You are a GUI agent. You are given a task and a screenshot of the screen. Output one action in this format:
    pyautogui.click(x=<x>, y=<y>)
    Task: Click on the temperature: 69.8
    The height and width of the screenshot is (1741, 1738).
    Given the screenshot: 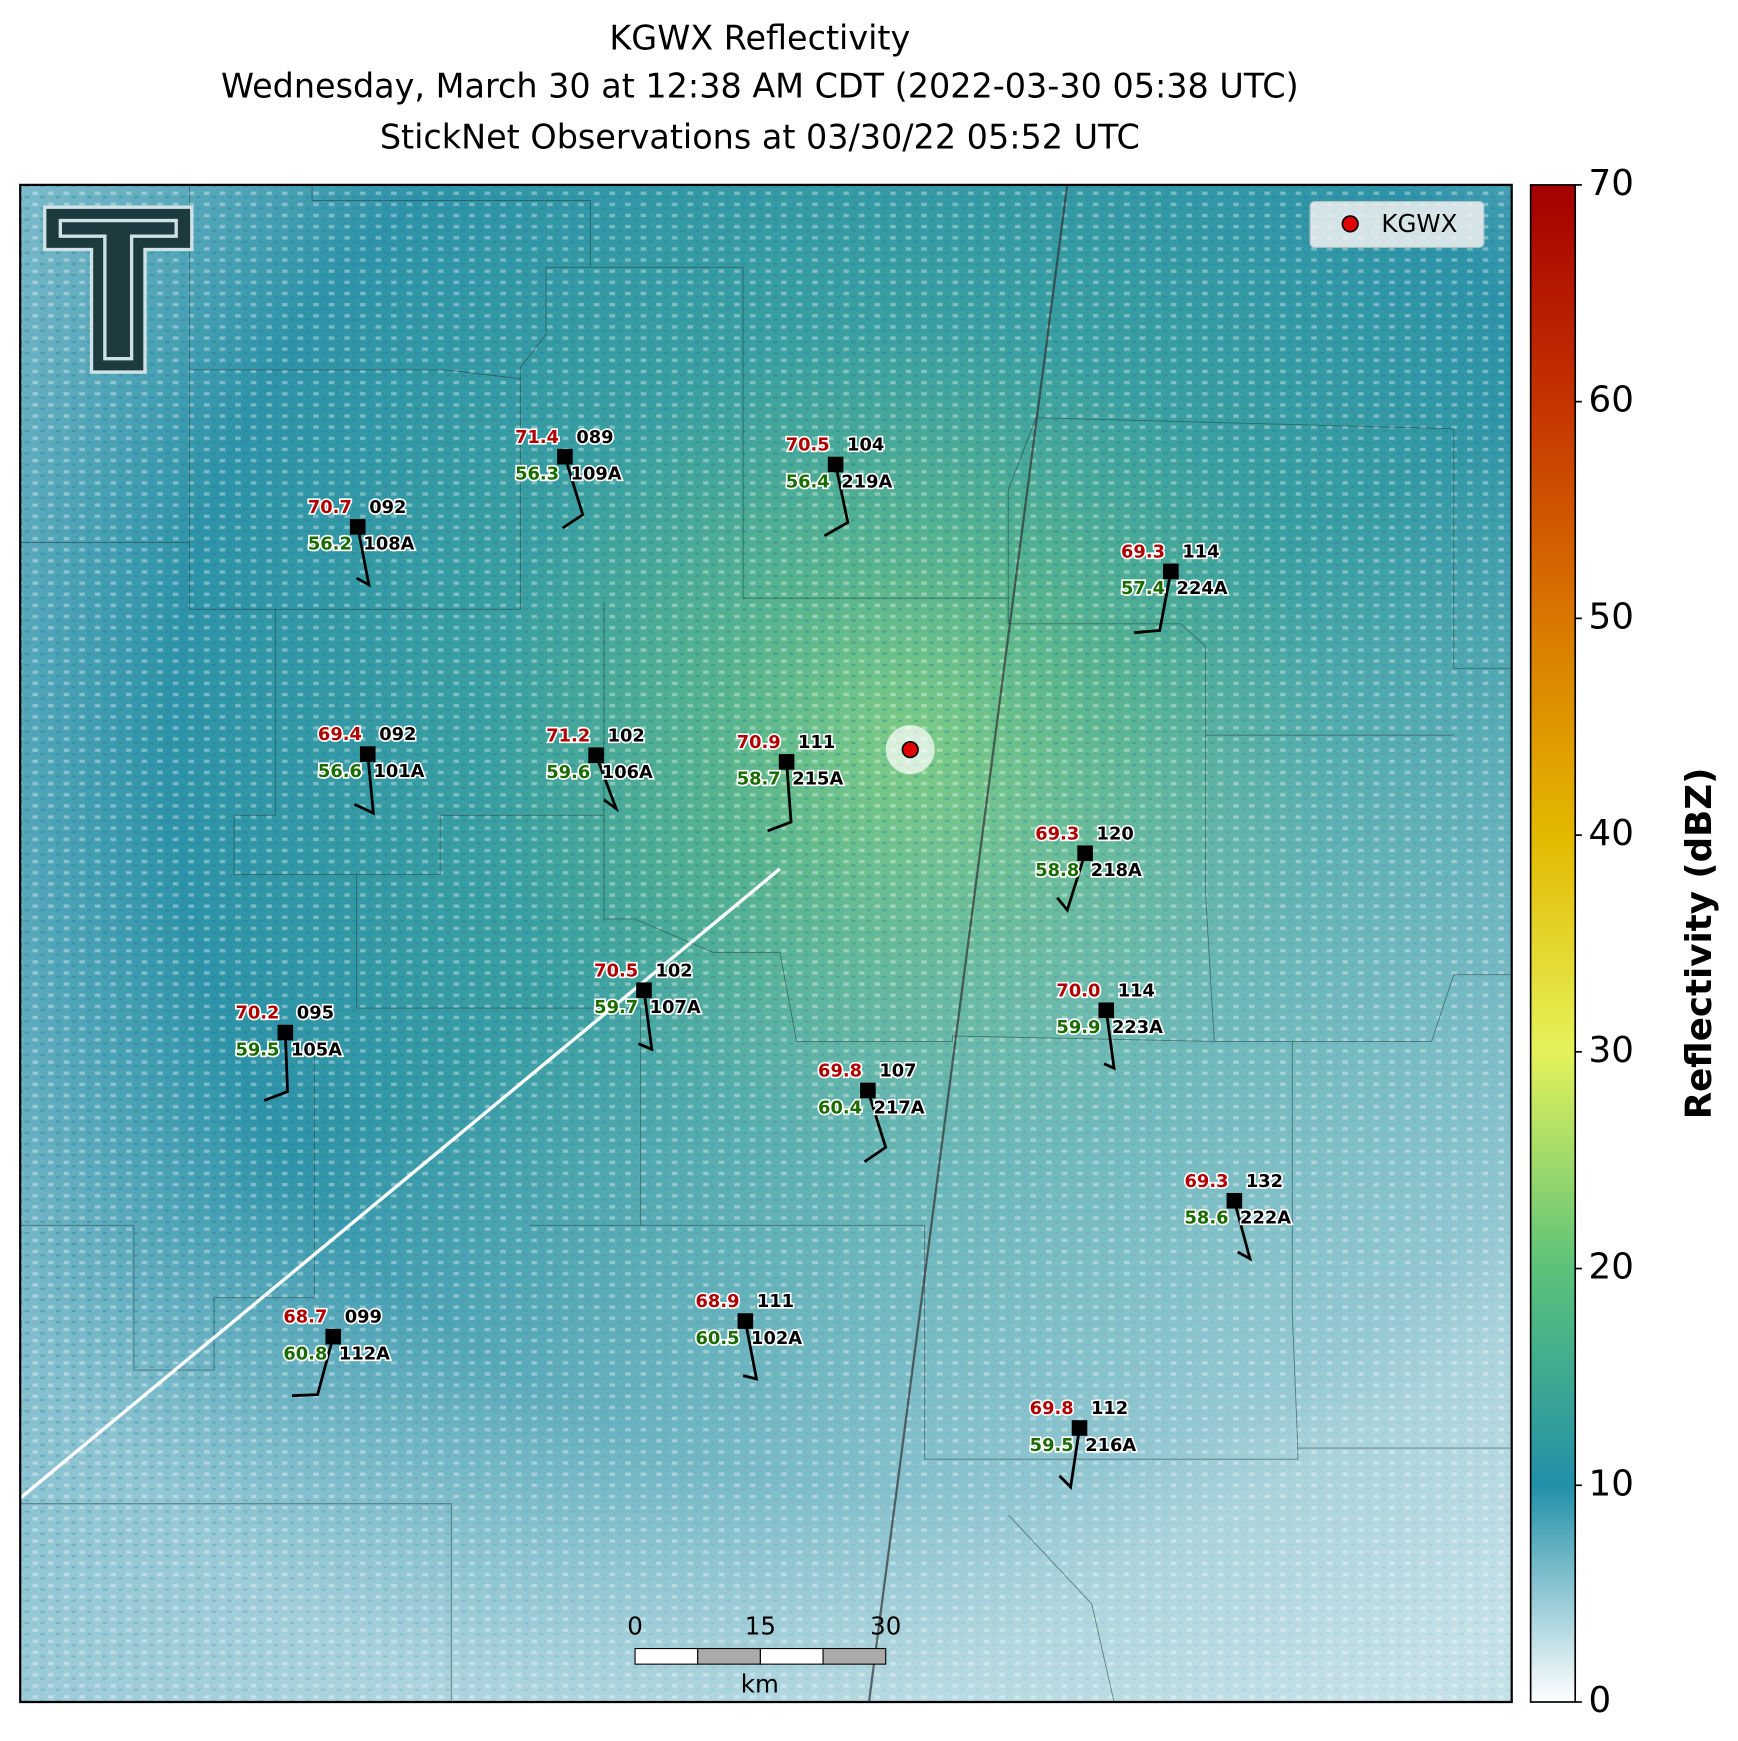 What is the action you would take?
    pyautogui.click(x=840, y=1071)
    